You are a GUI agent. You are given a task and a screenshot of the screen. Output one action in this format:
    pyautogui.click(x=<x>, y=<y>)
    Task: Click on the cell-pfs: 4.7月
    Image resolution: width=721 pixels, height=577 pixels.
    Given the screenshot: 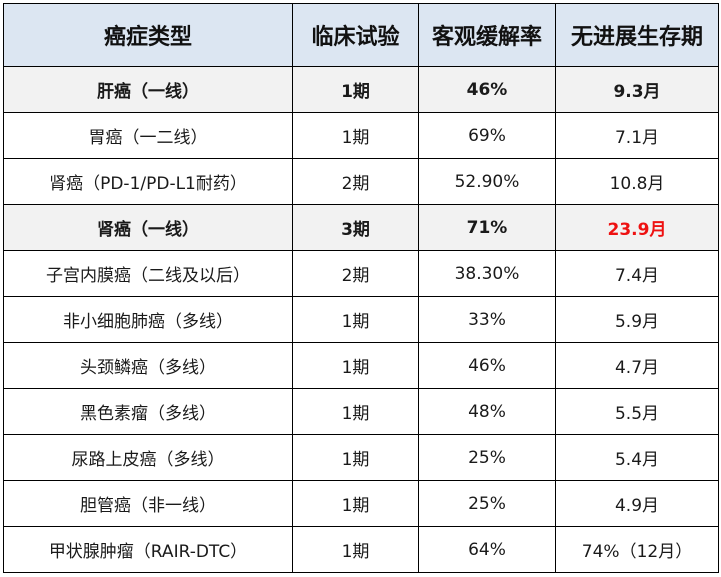 What is the action you would take?
    pyautogui.click(x=637, y=365)
    